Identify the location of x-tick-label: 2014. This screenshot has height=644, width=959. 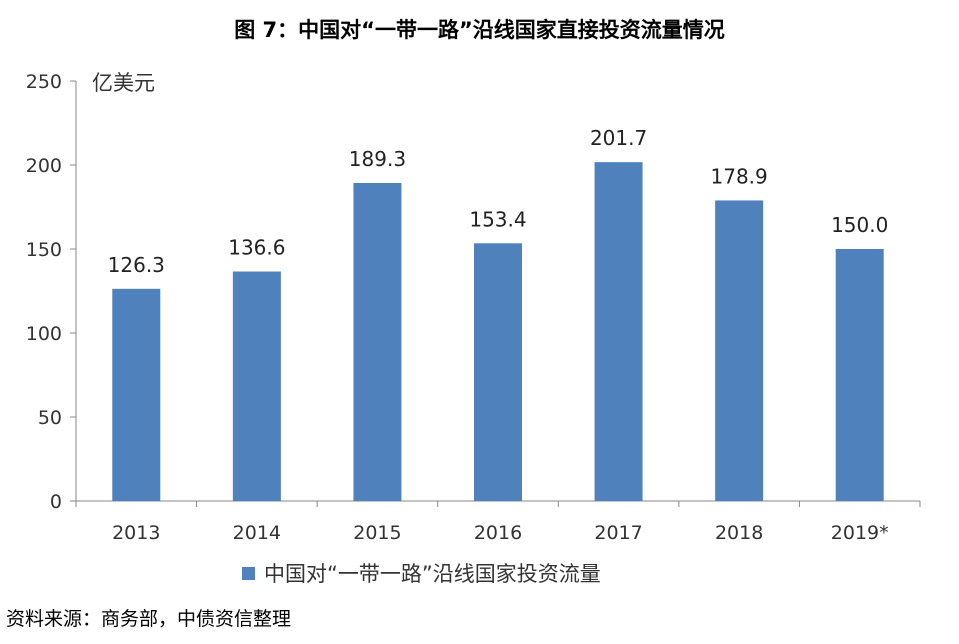
(257, 533).